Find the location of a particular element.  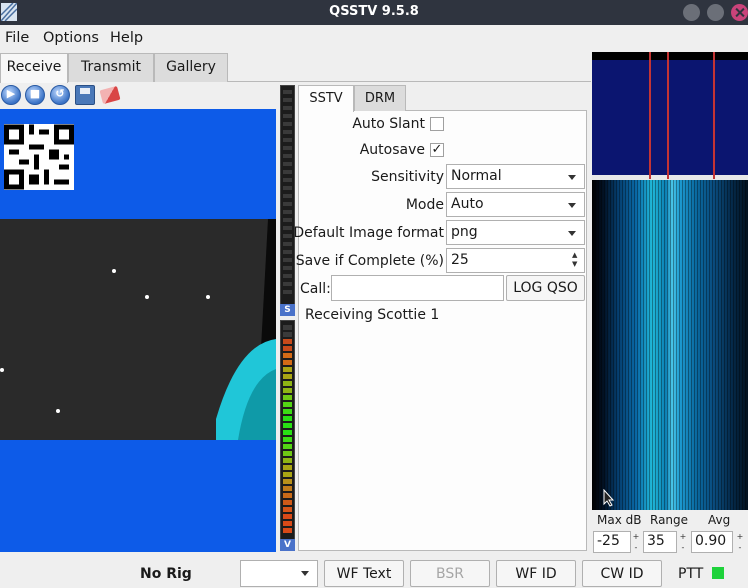

maximize-button is located at coordinates (715, 12).